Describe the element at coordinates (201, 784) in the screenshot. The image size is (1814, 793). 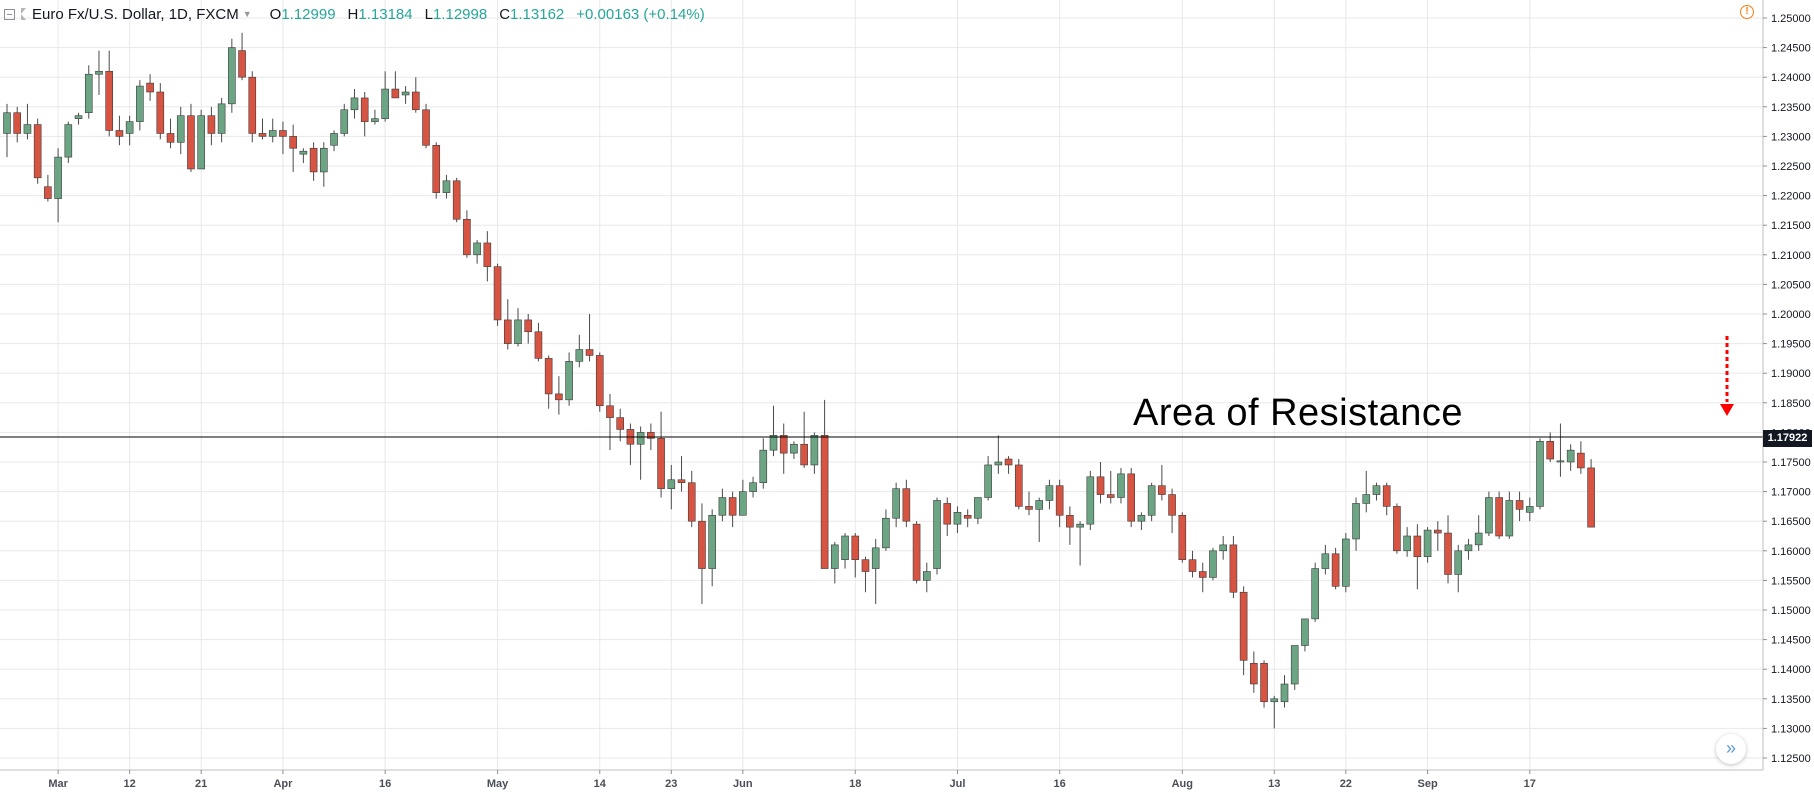
I see `x-tick-label: 21` at that location.